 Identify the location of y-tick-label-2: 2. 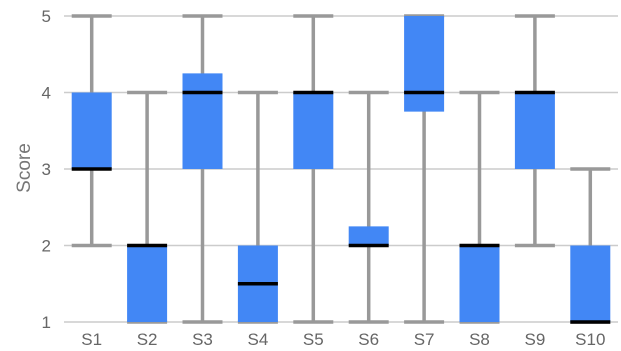
(46, 246).